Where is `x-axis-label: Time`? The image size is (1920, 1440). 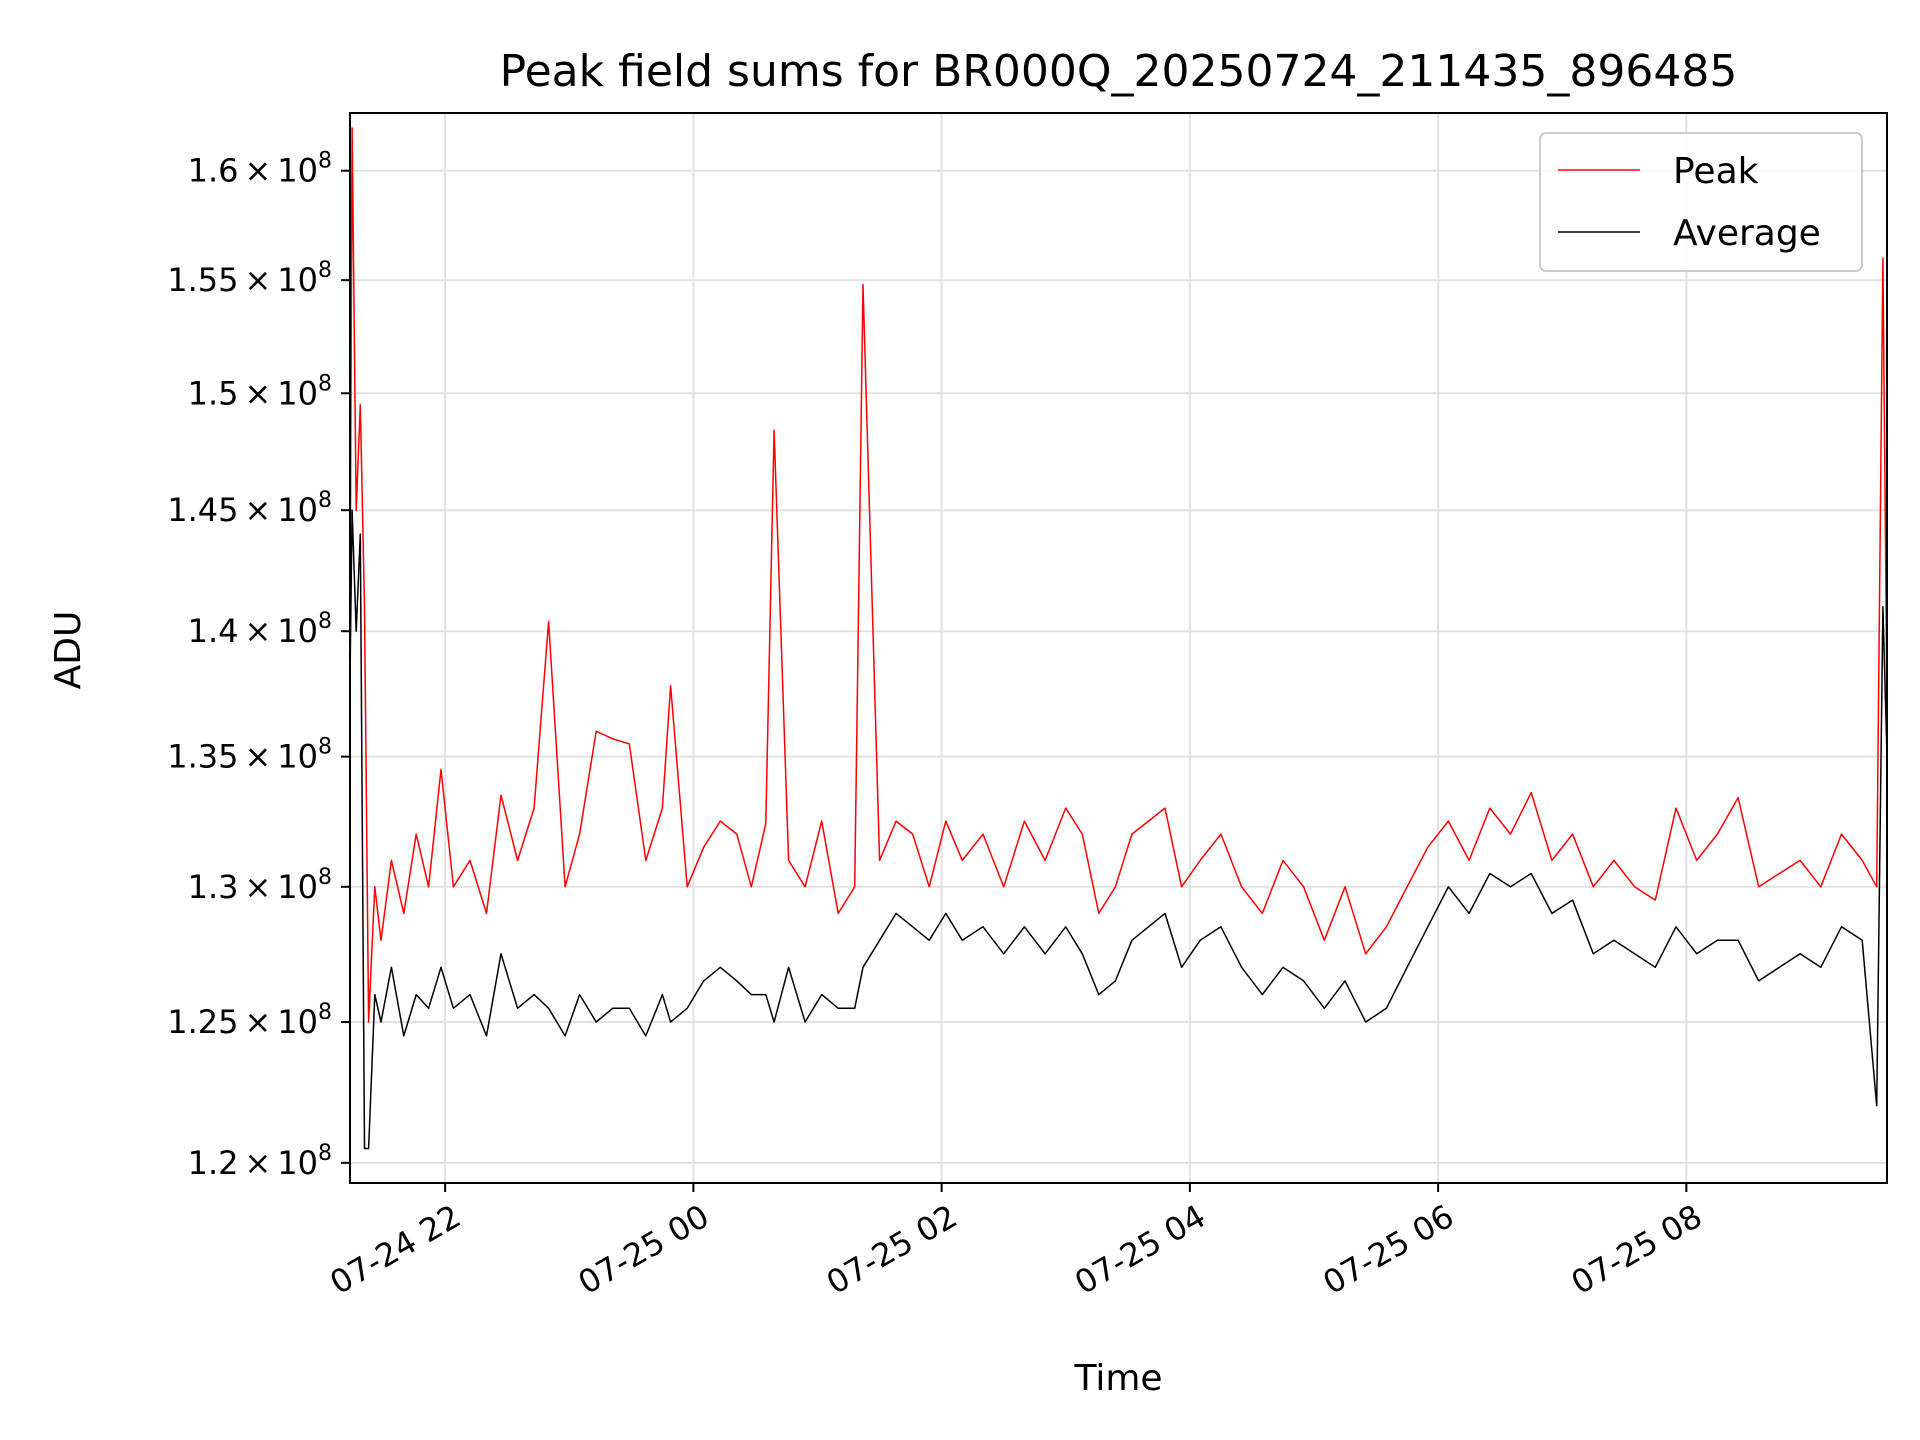 x-axis-label: Time is located at coordinates (1117, 1378).